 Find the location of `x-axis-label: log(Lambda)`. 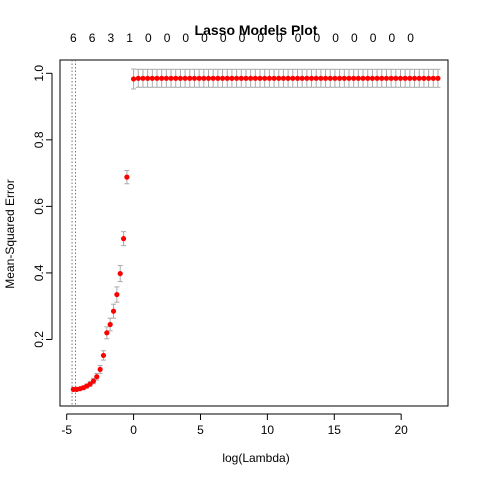

x-axis-label: log(Lambda) is located at coordinates (255, 458).